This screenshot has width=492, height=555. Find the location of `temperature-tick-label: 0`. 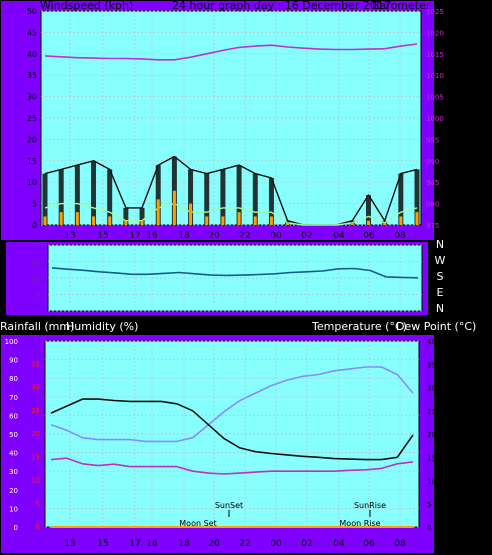

temperature-tick-label: 0 is located at coordinates (429, 528).